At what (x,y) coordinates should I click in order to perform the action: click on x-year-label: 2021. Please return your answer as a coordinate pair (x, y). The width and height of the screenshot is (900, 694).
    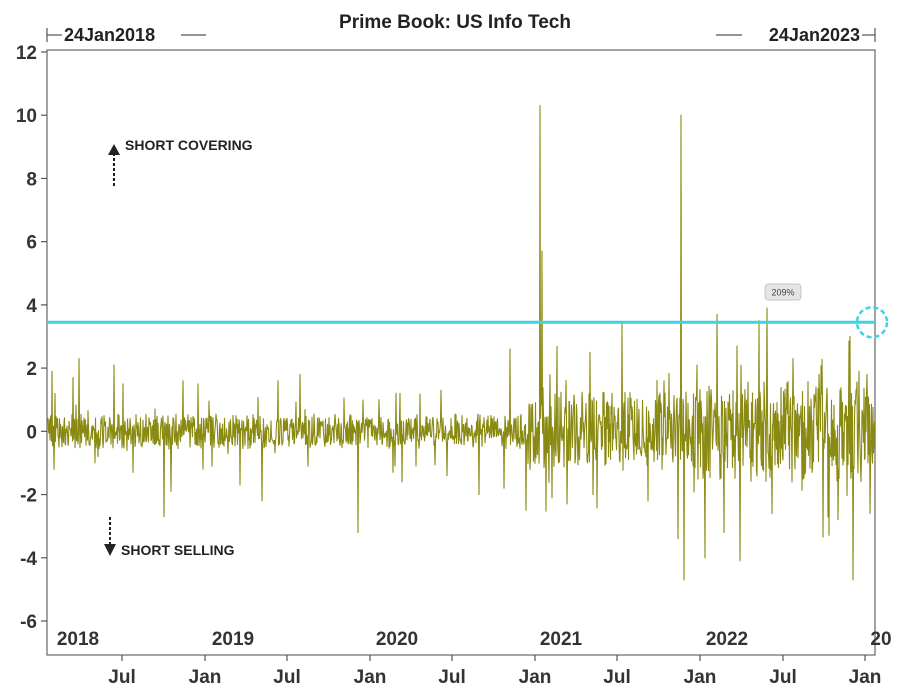
    Looking at the image, I should click on (561, 639).